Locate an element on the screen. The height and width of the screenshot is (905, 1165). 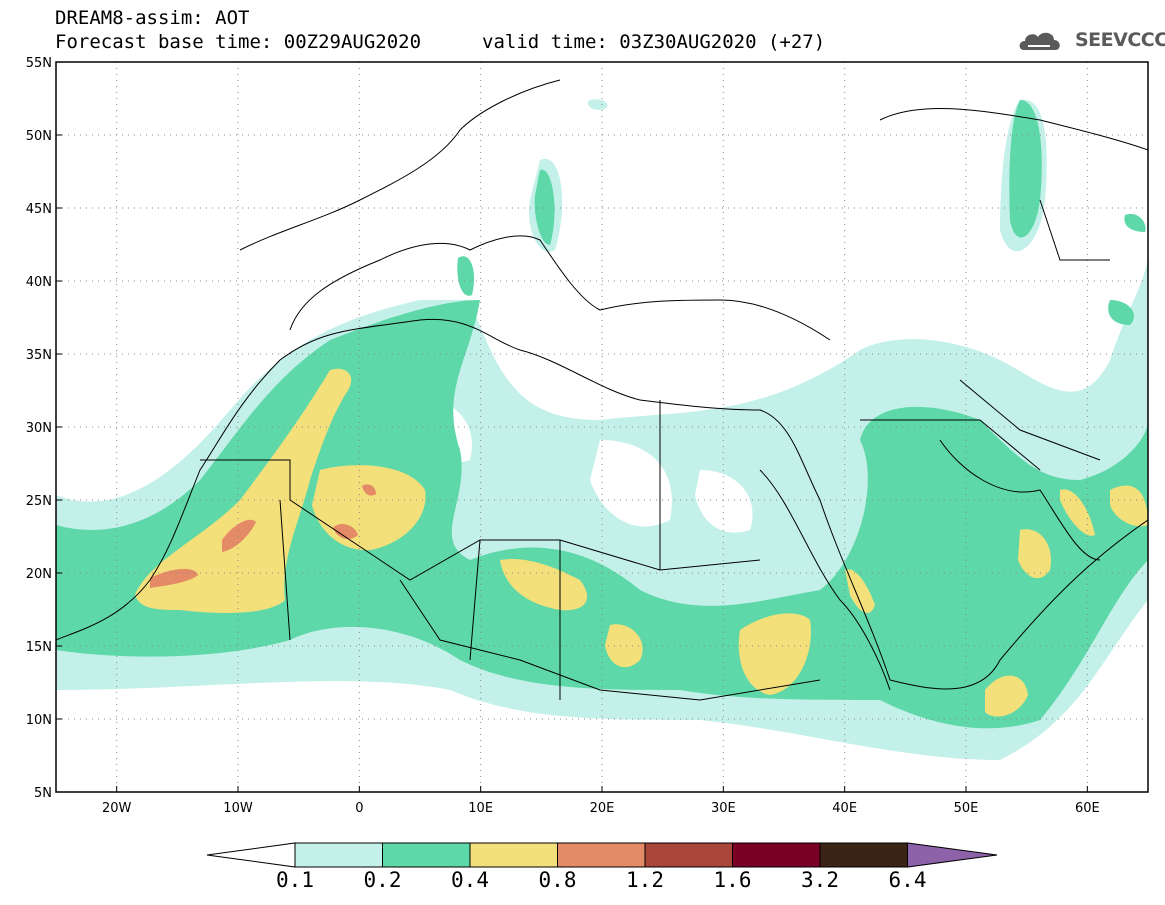
legend-label: 0.4 is located at coordinates (470, 880).